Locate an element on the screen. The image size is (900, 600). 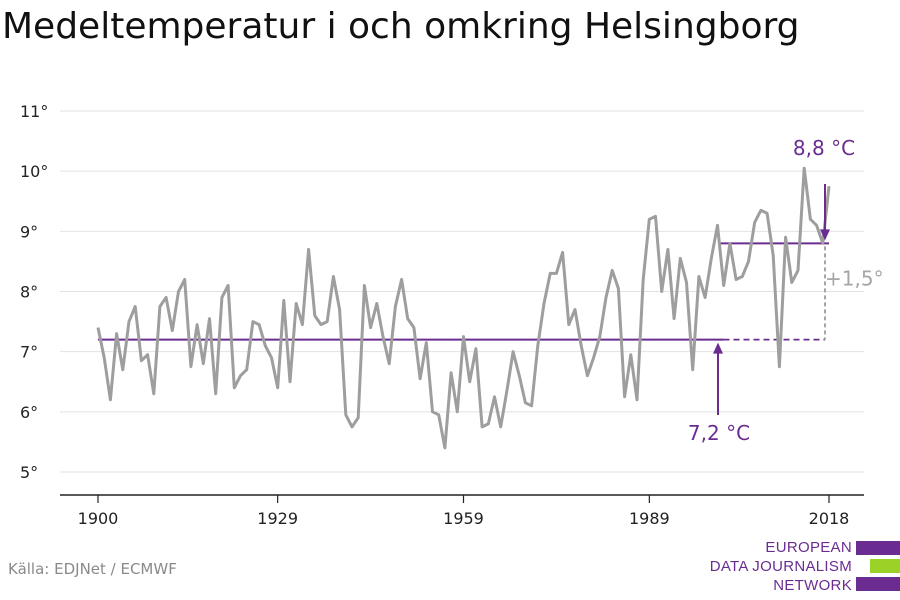
label-recent-value: 8,8 °C is located at coordinates (824, 148).